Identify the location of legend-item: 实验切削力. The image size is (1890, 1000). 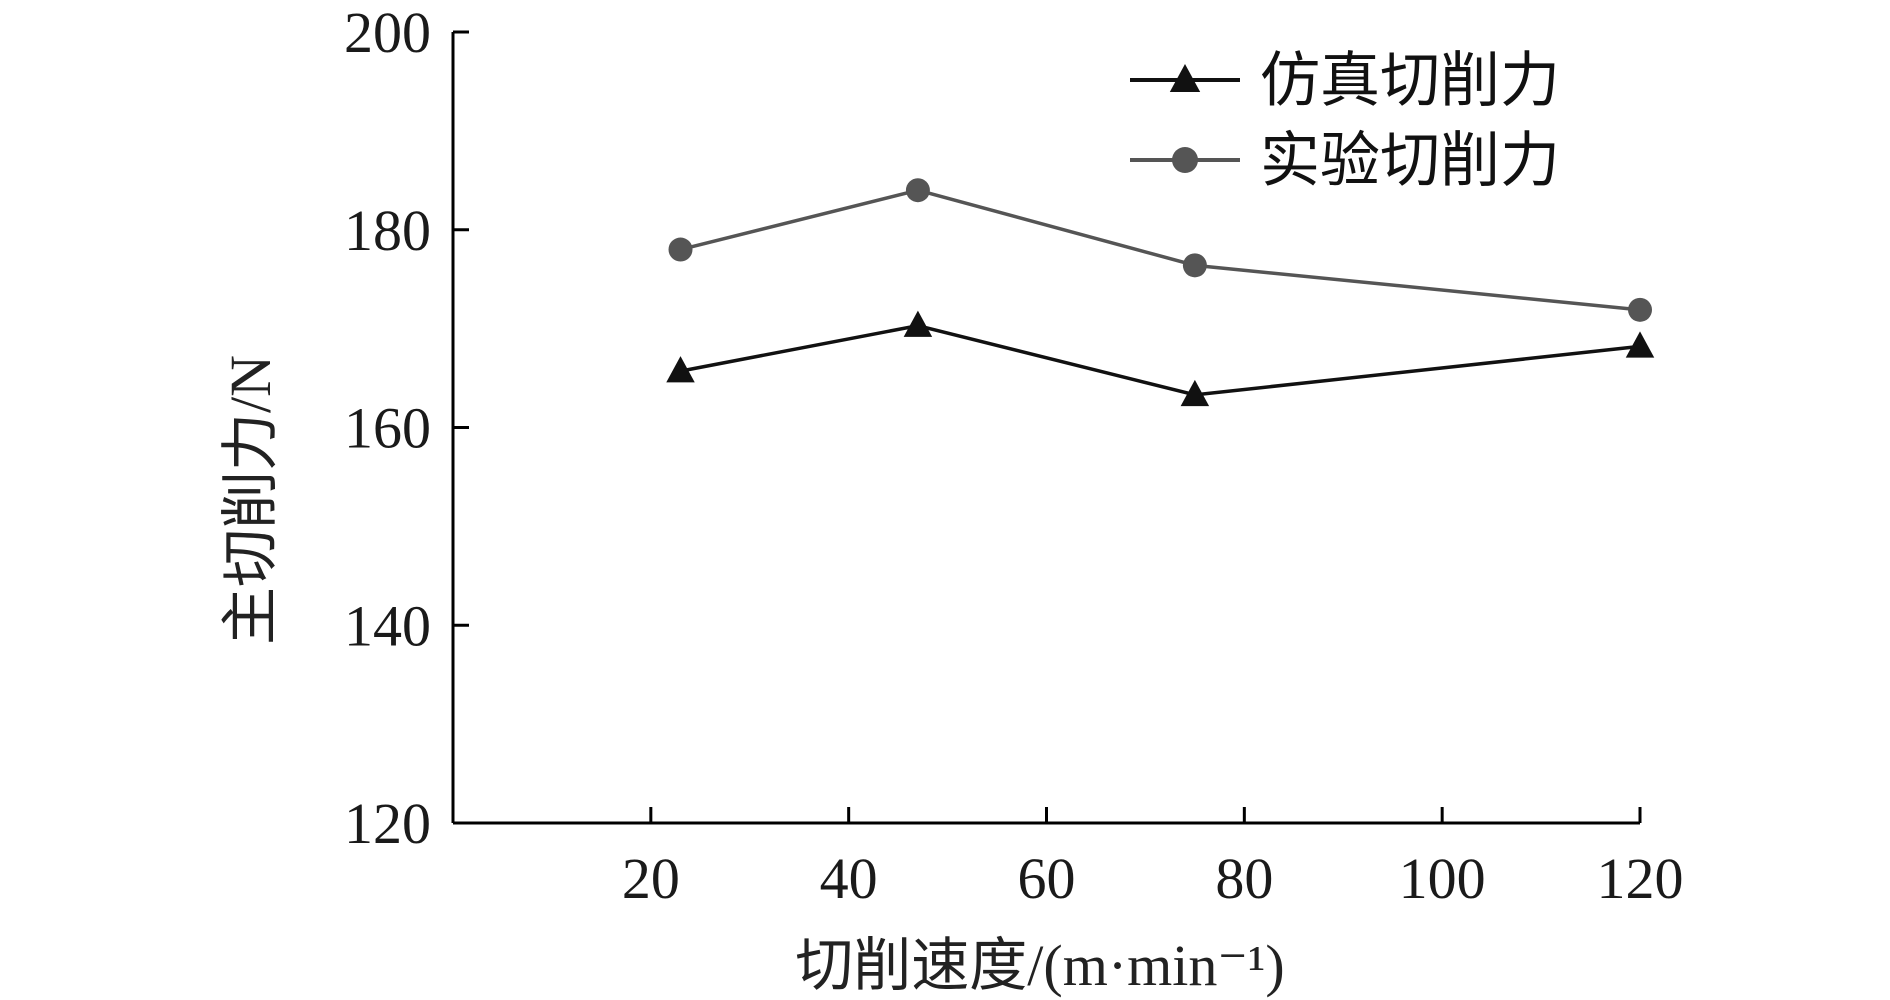
(1345, 161).